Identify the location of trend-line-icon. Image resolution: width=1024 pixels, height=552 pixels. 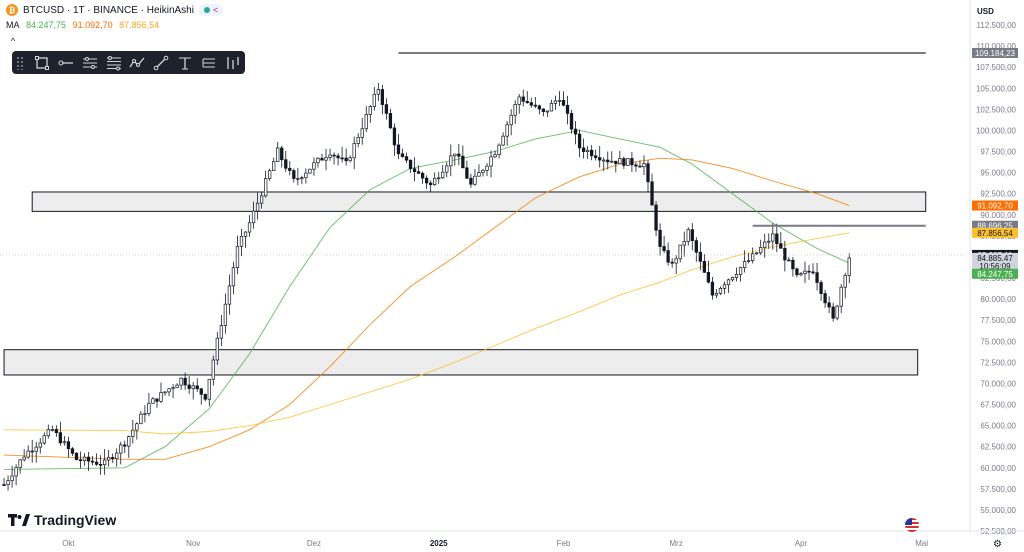
(161, 63).